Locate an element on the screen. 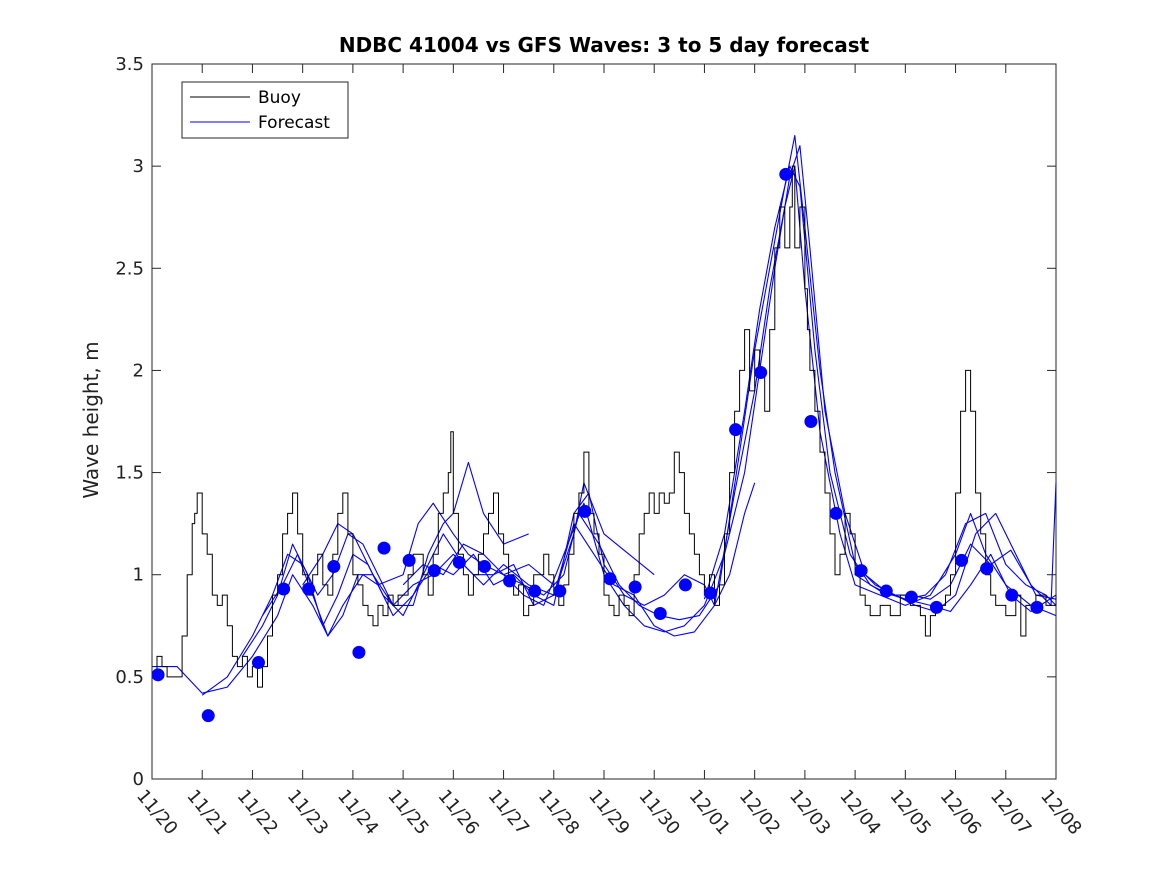 The image size is (1167, 875). legend-buoy-label: Buoy is located at coordinates (279, 98).